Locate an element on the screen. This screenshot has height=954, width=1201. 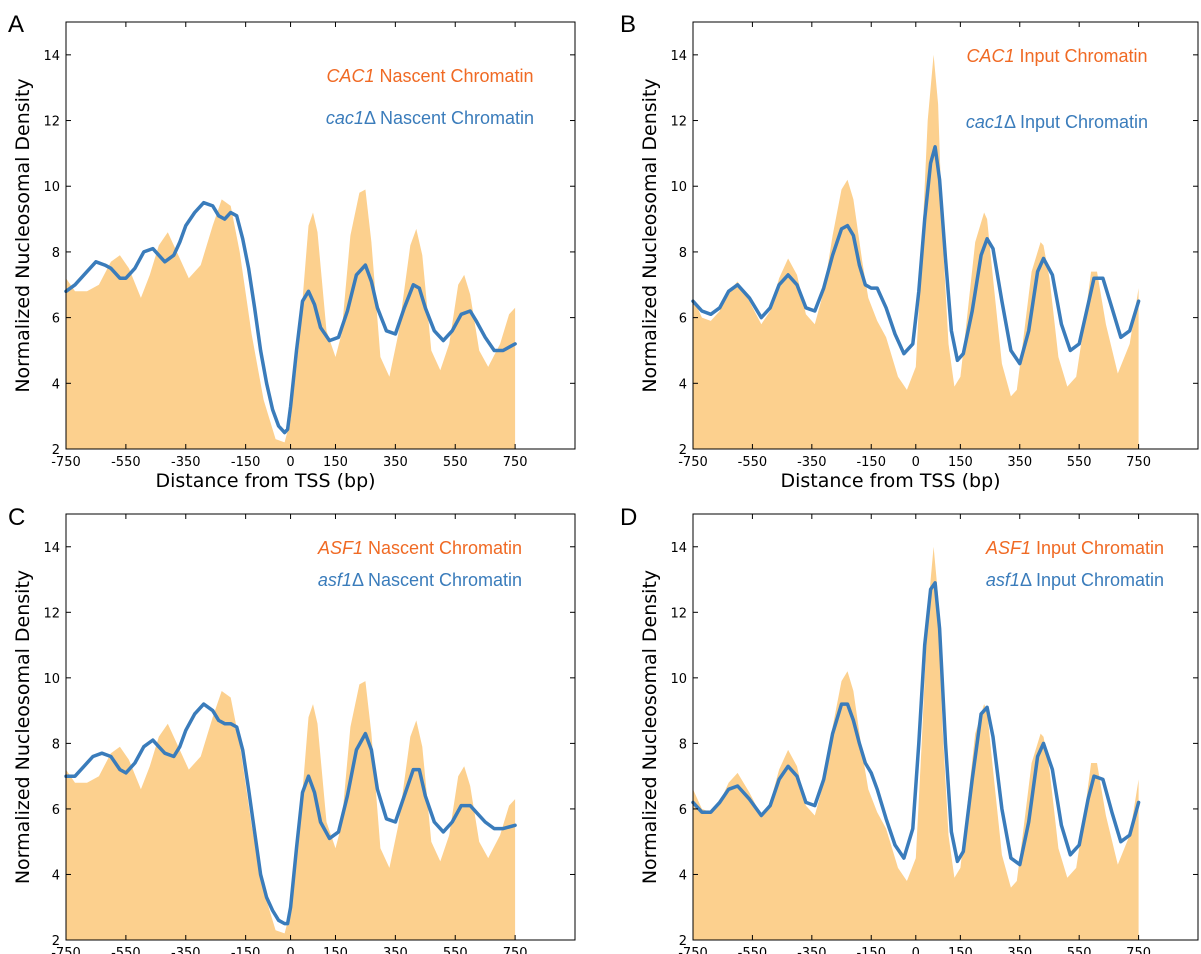
legend-entry-wildtype: ASF1 Nascent Chromatin is located at coordinates (419, 548).